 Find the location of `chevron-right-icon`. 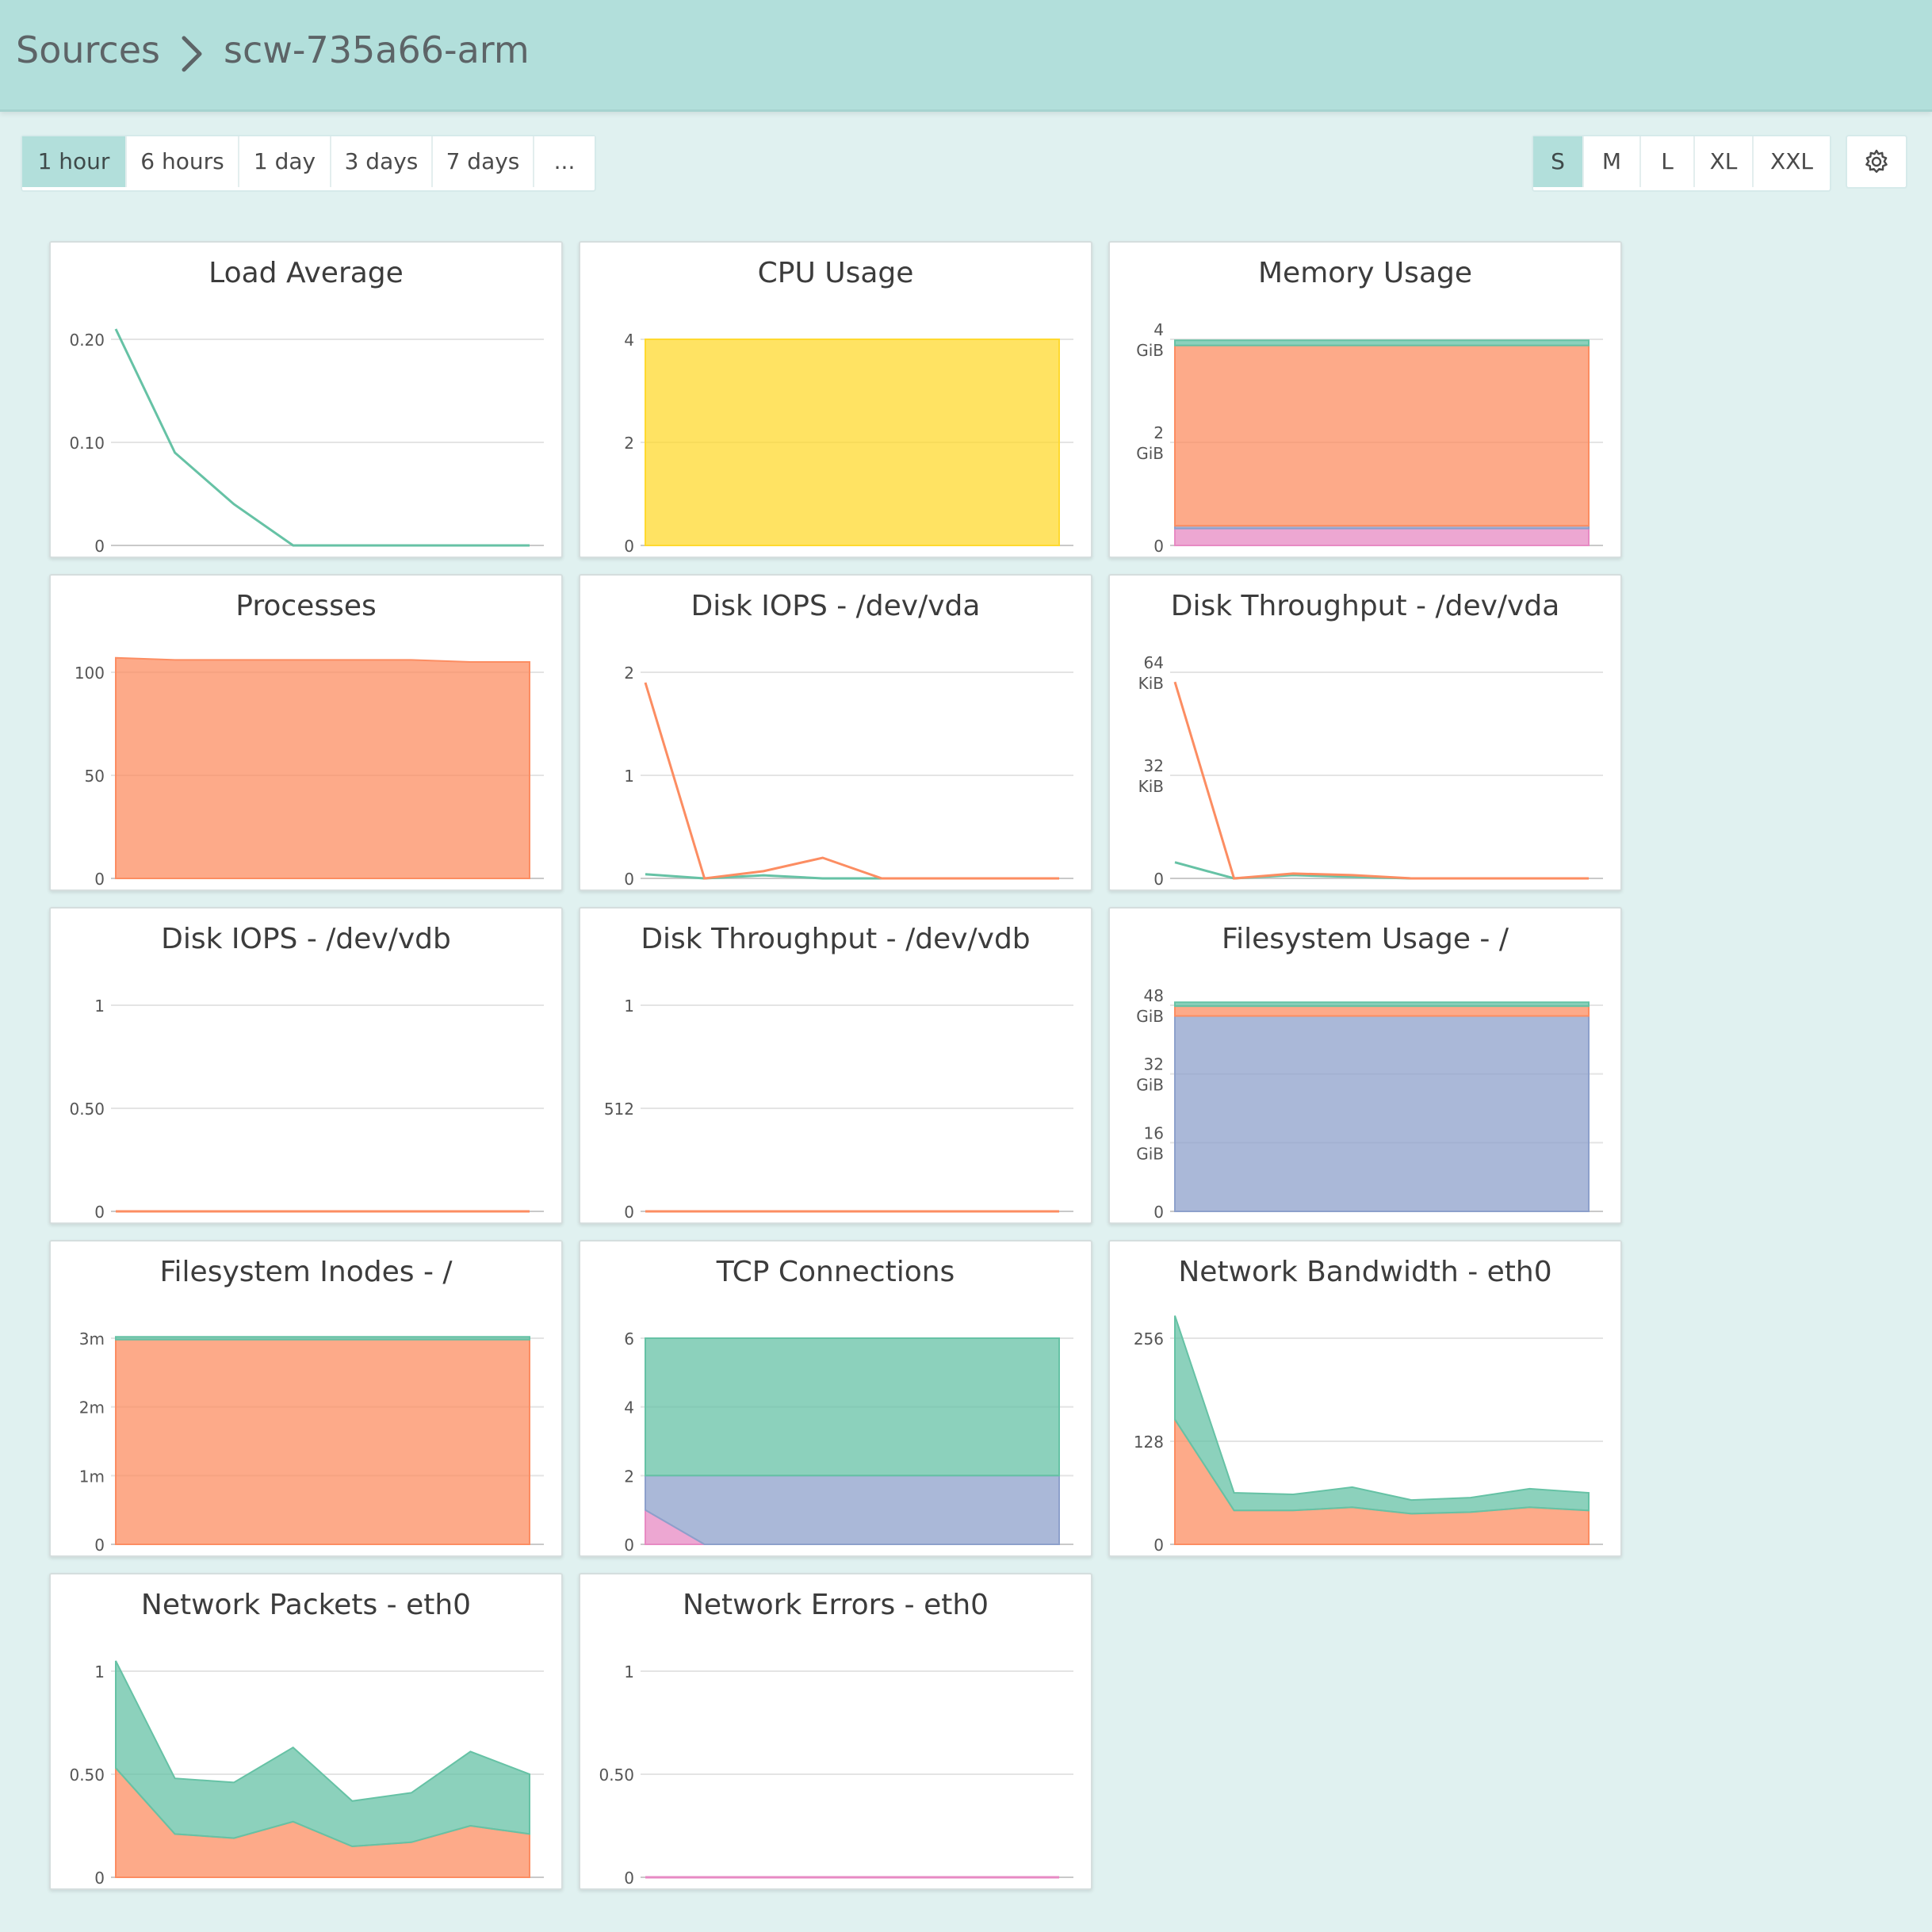

chevron-right-icon is located at coordinates (192, 54).